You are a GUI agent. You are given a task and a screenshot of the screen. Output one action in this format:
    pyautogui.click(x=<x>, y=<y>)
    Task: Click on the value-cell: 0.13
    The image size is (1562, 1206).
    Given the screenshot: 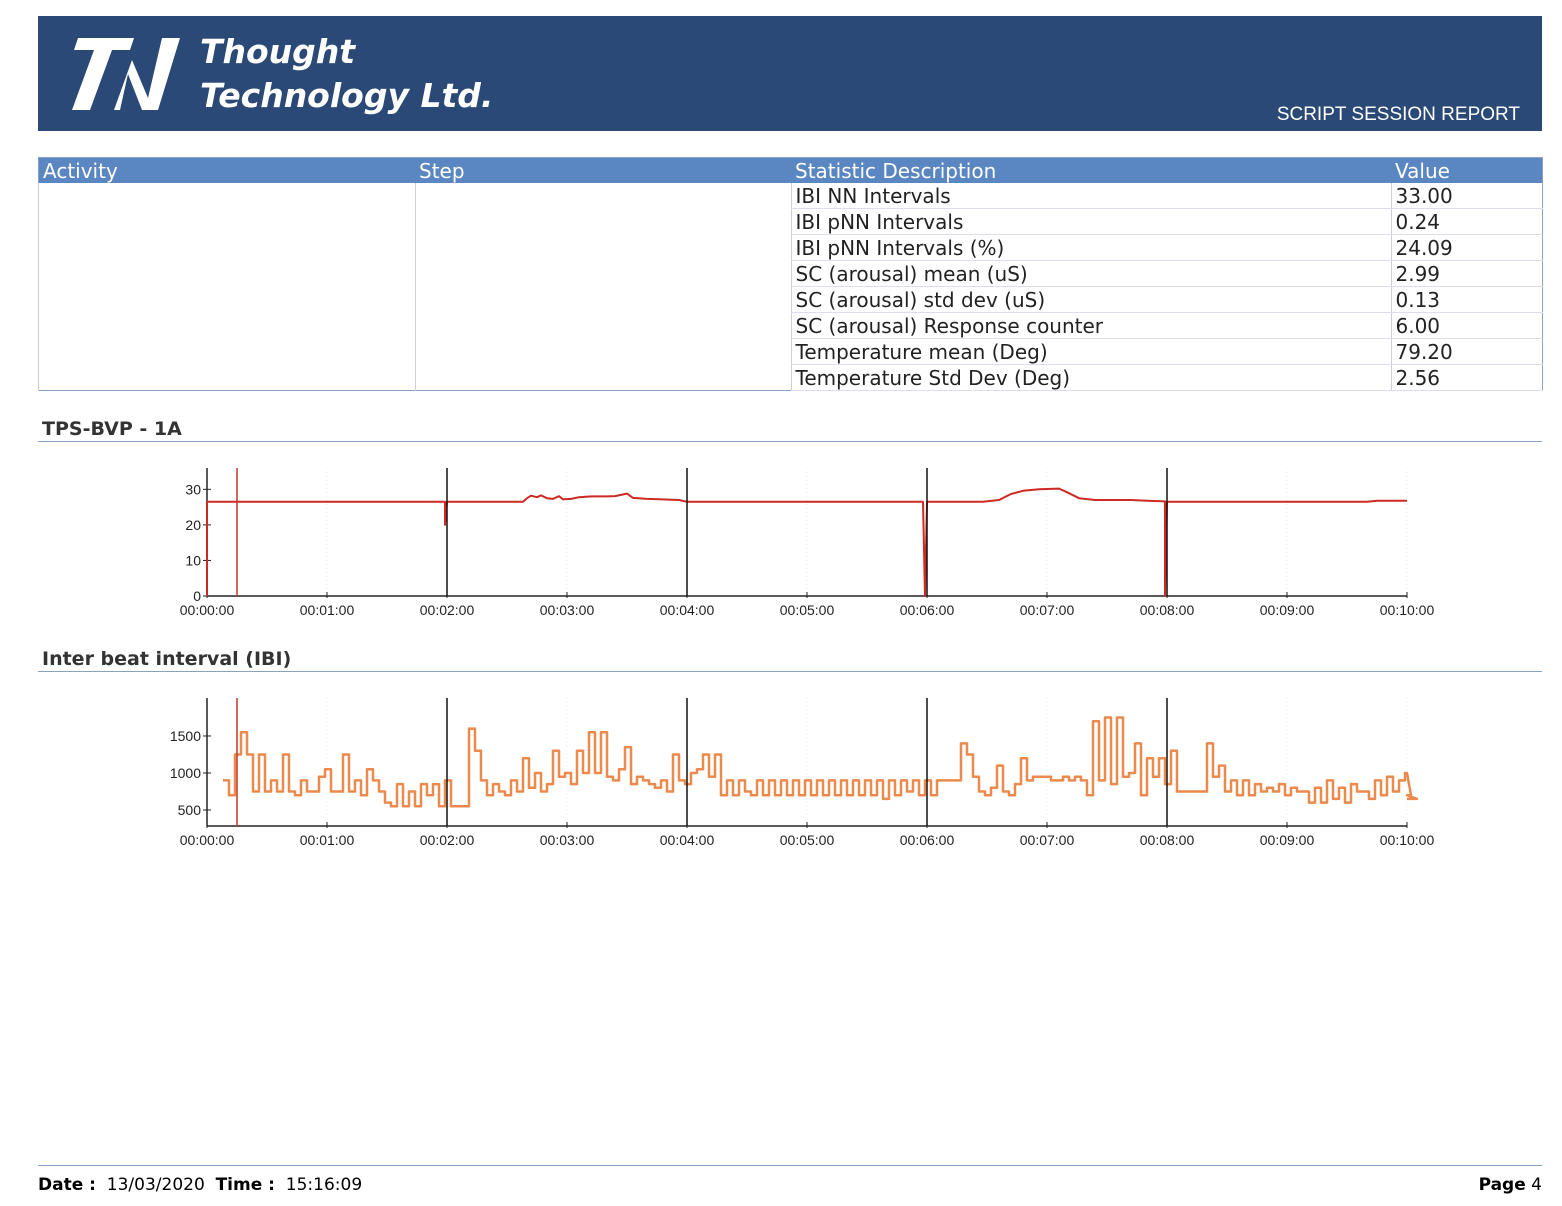 What is the action you would take?
    pyautogui.click(x=1466, y=299)
    